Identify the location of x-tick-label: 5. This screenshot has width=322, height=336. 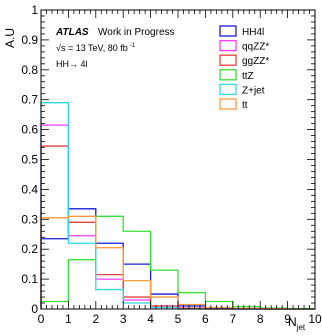
(178, 319).